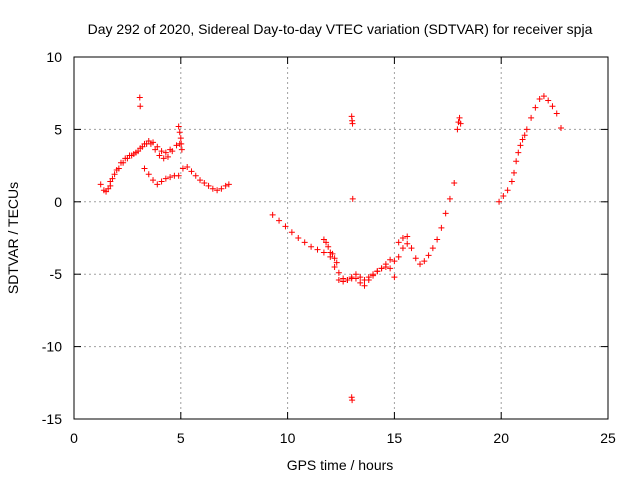  I want to click on x-tick-label: 10, so click(288, 438).